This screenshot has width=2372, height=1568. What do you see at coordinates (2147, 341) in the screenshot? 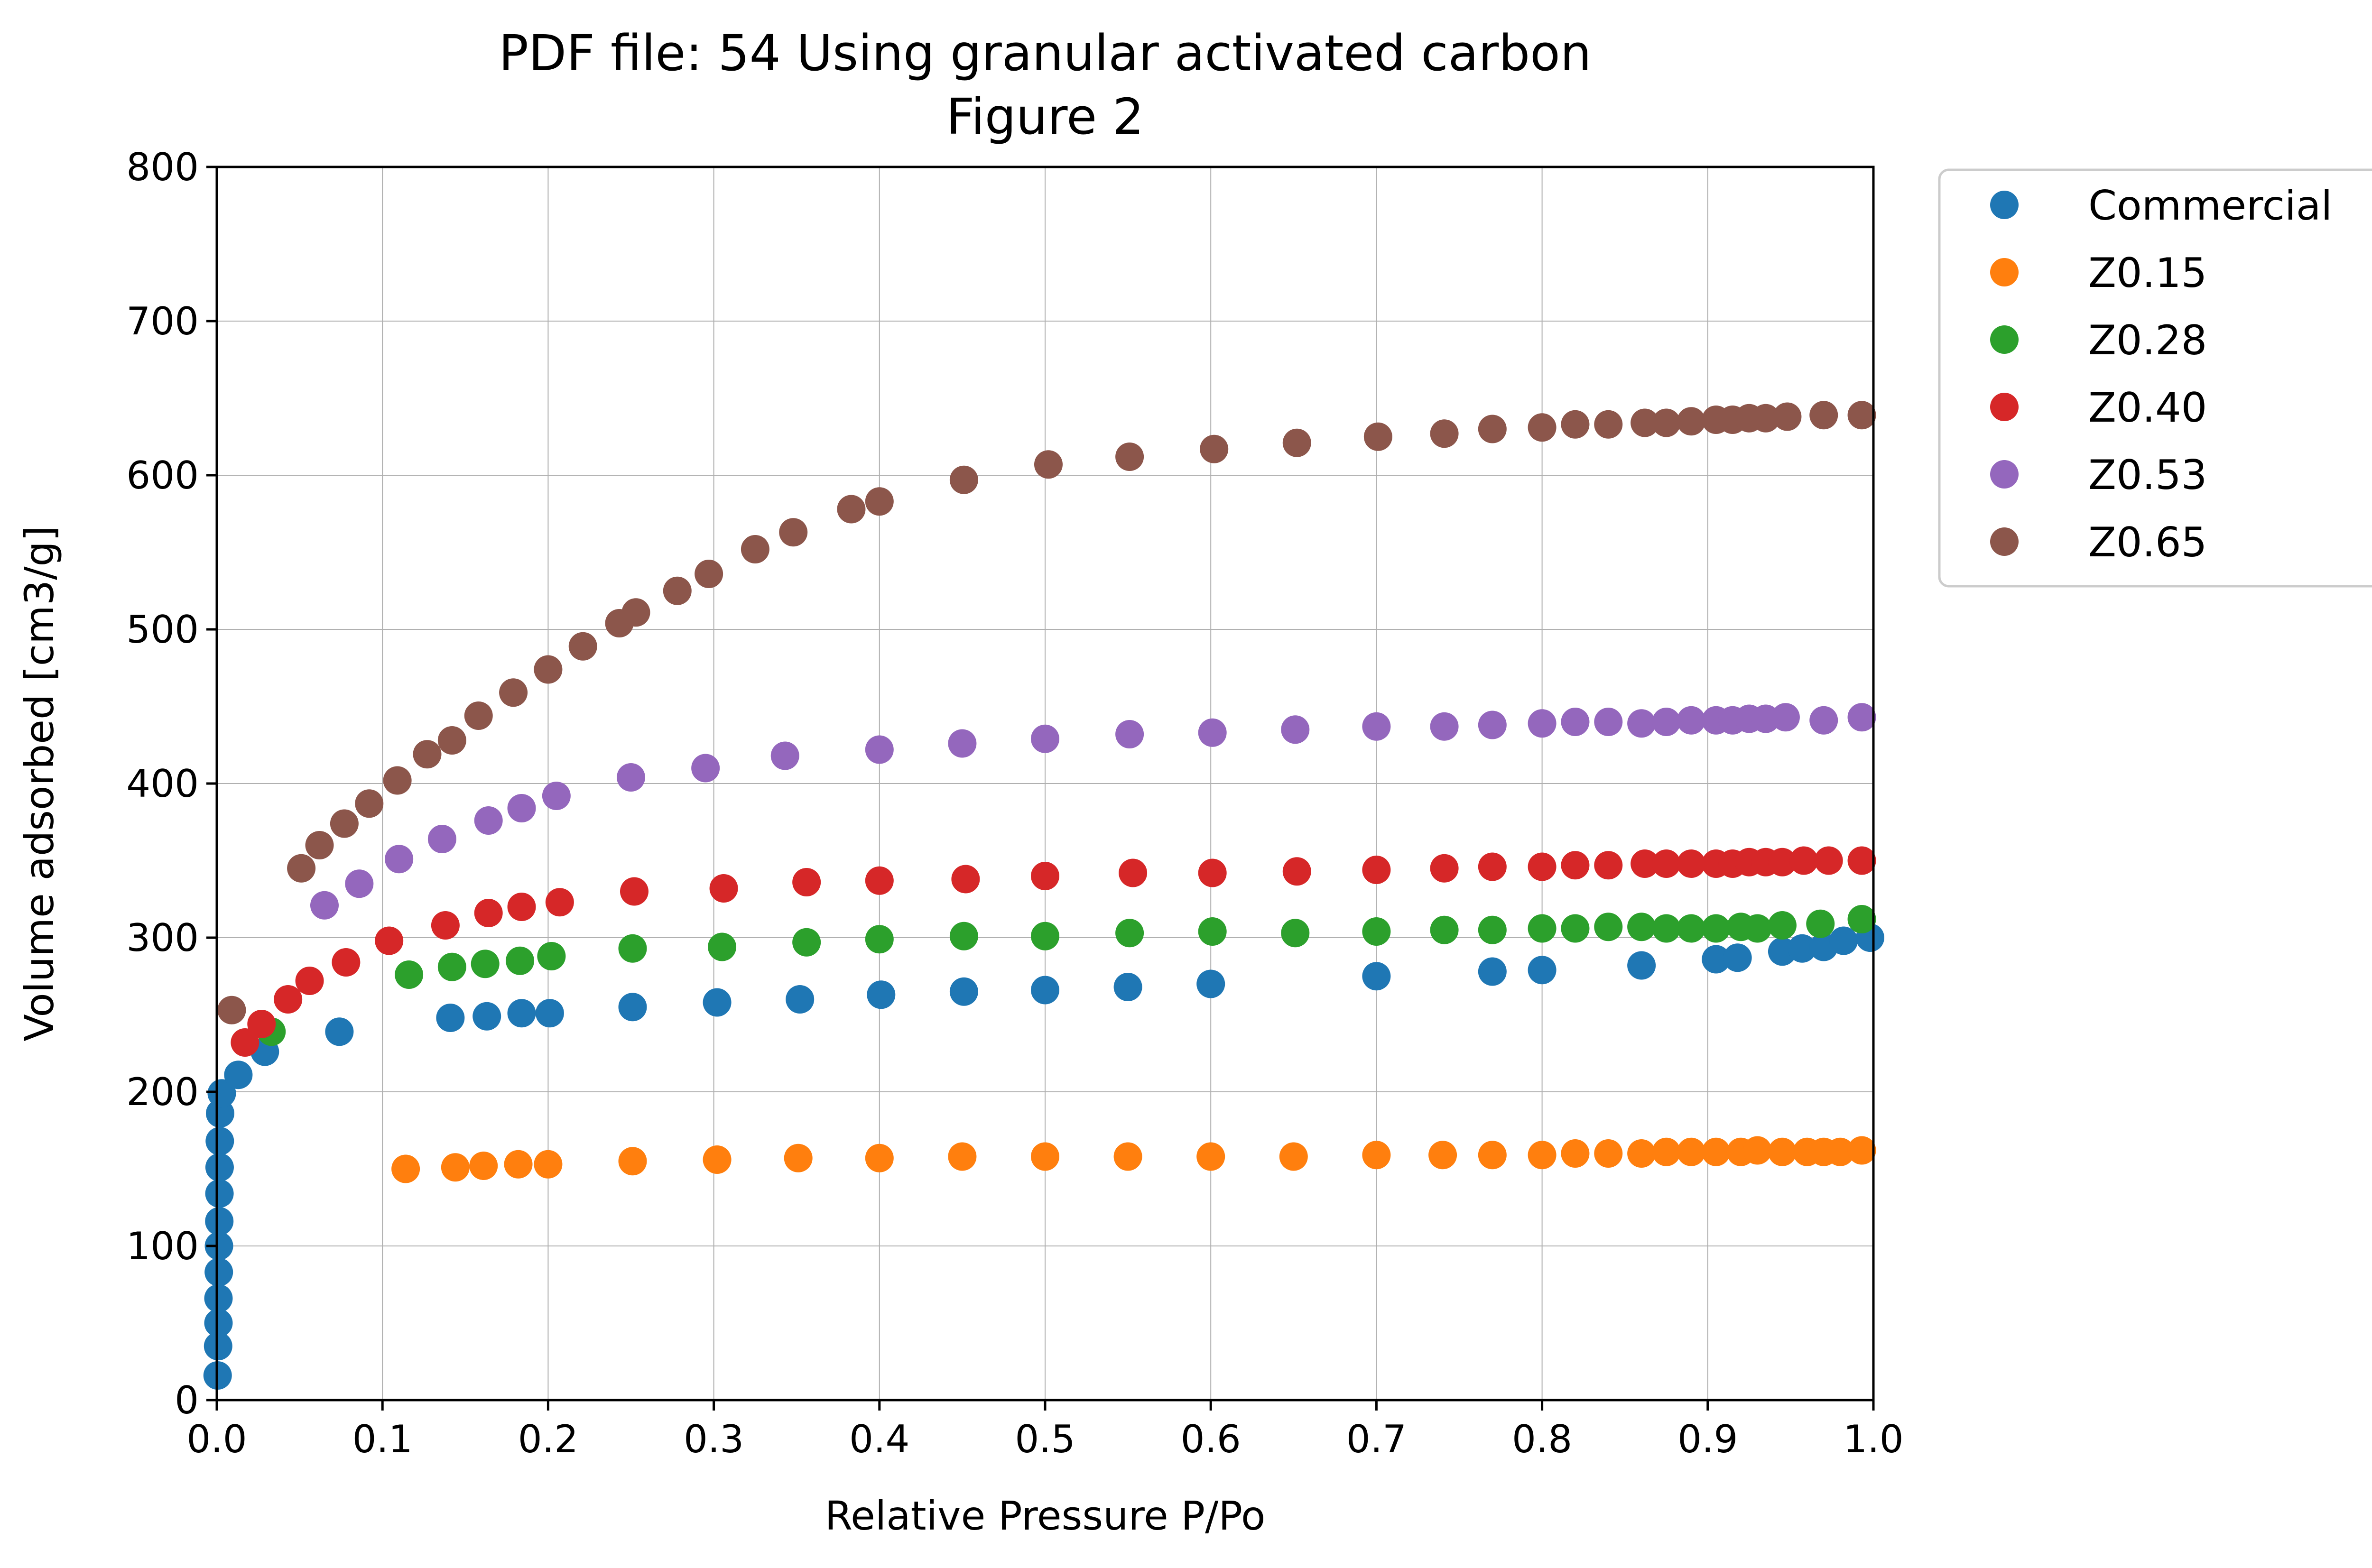
I see `legend-label: Z0.28` at bounding box center [2147, 341].